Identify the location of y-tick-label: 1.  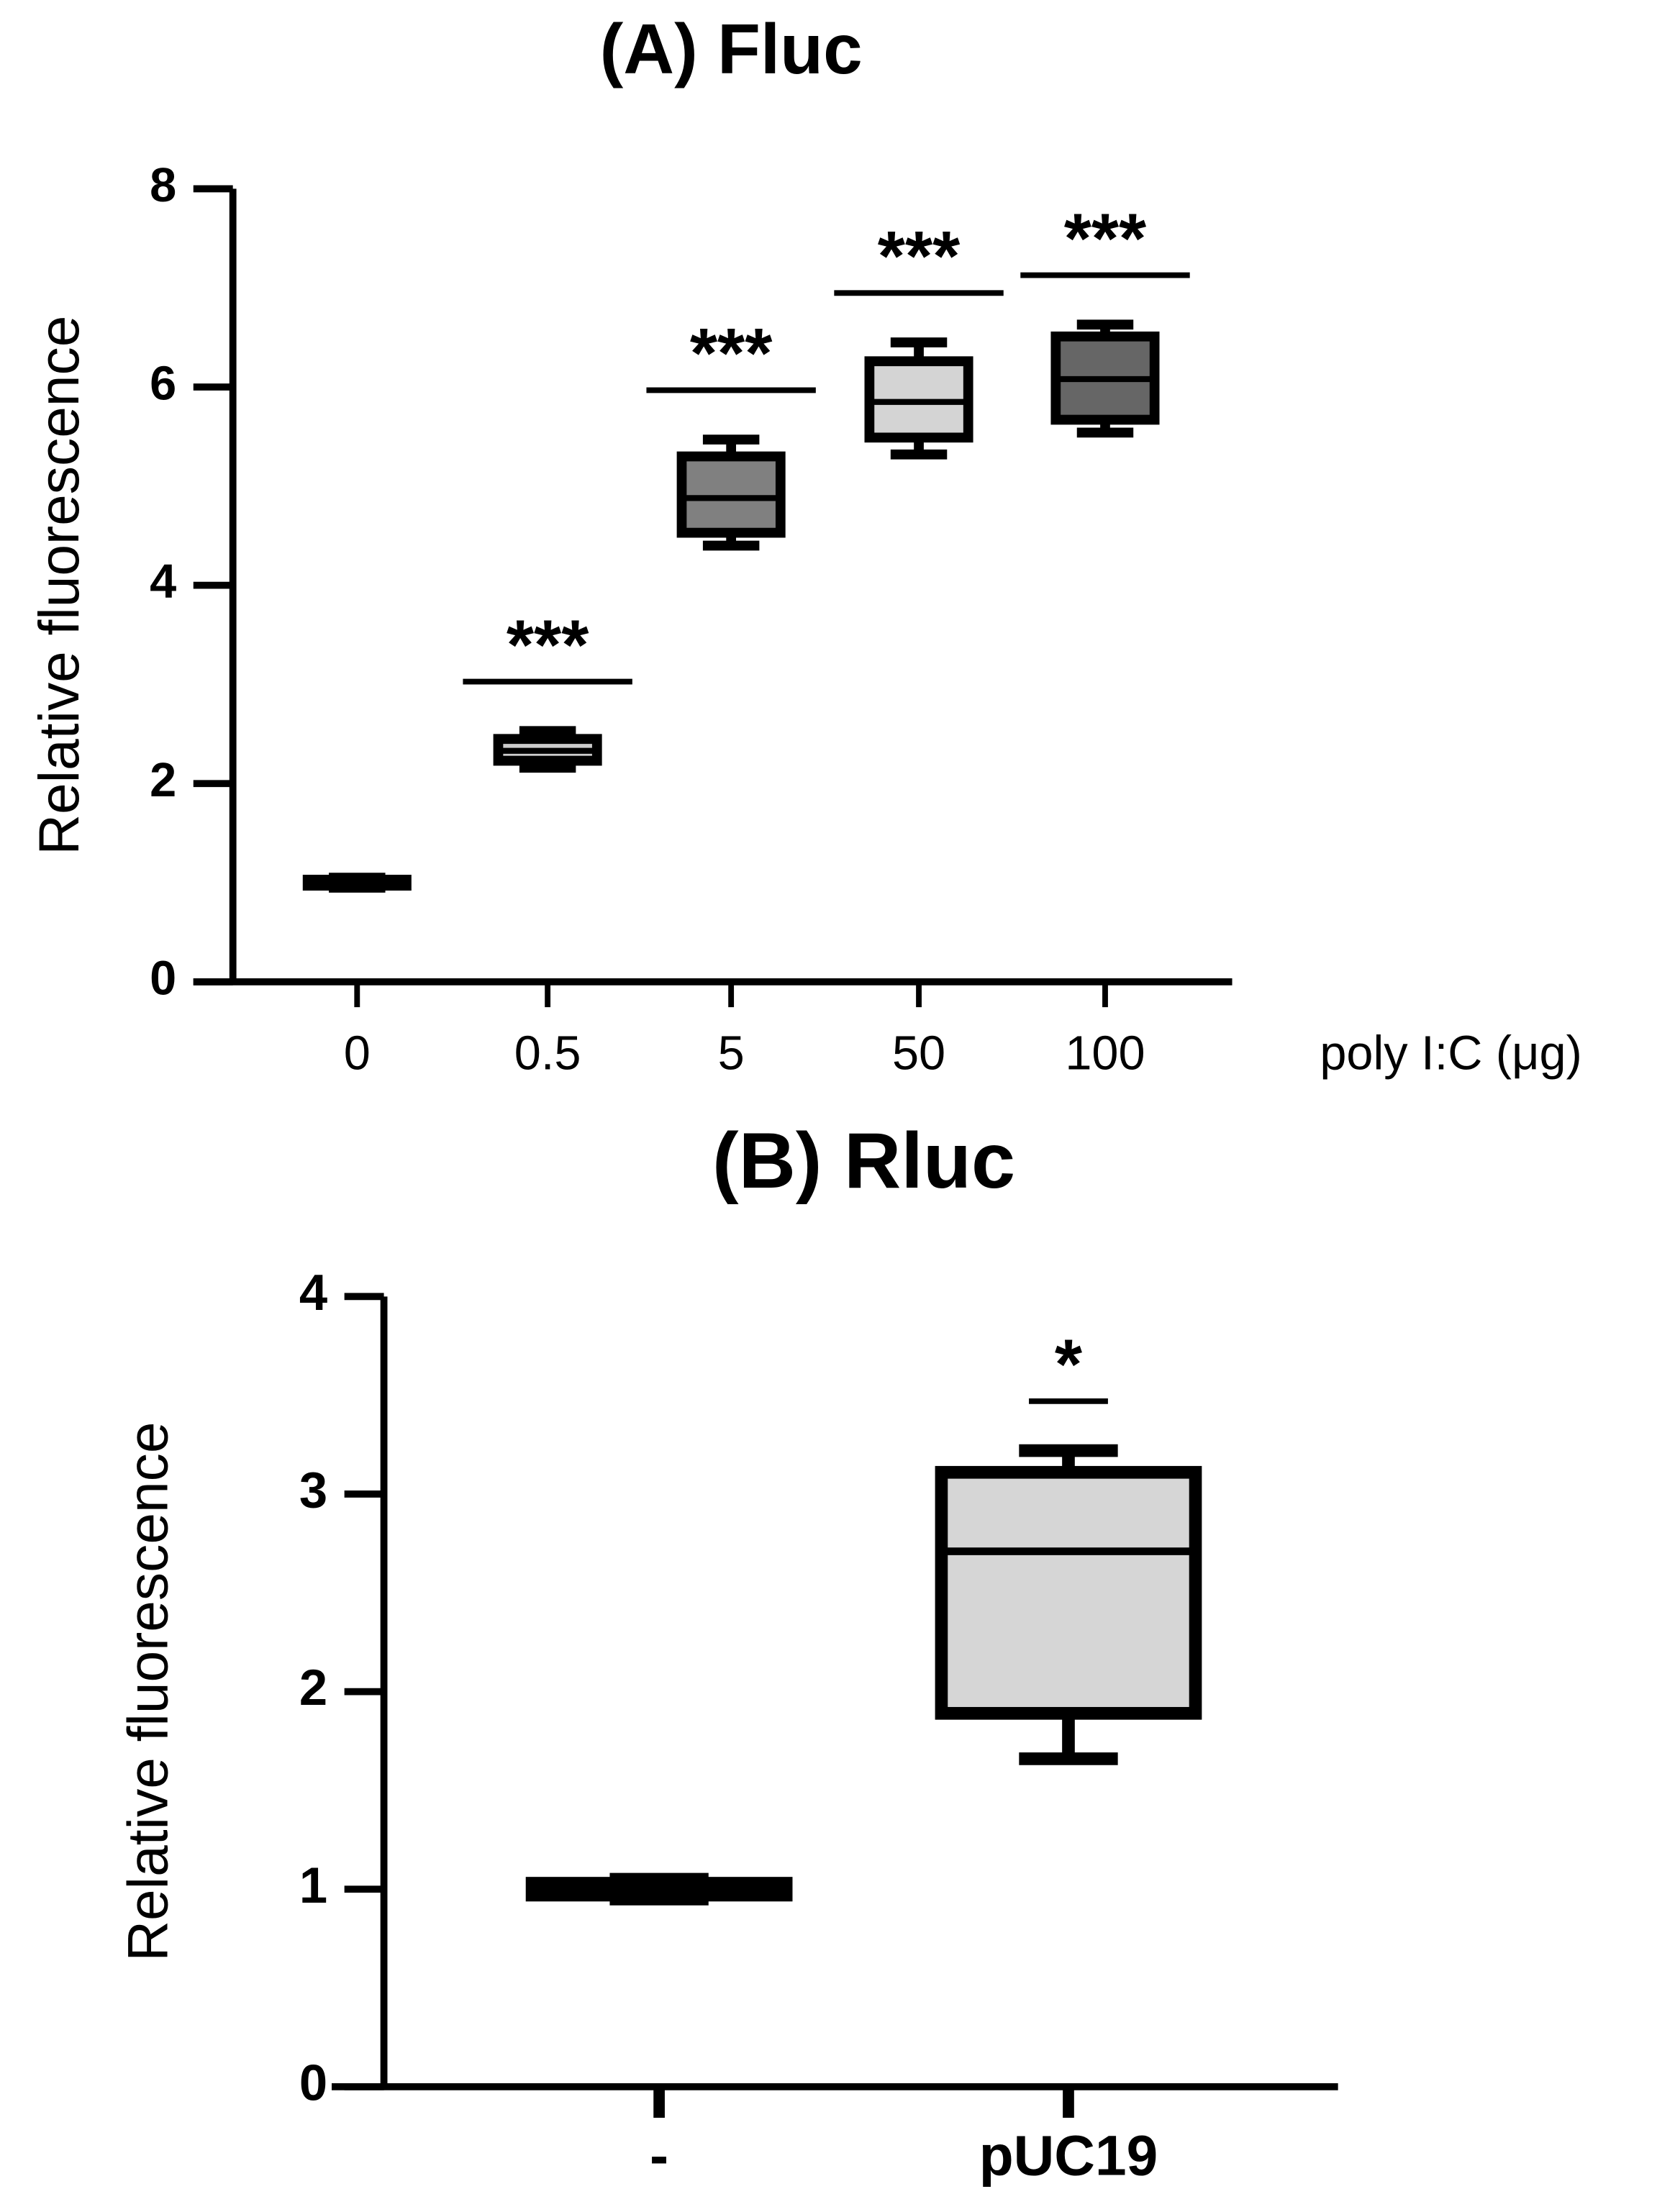
(313, 1885).